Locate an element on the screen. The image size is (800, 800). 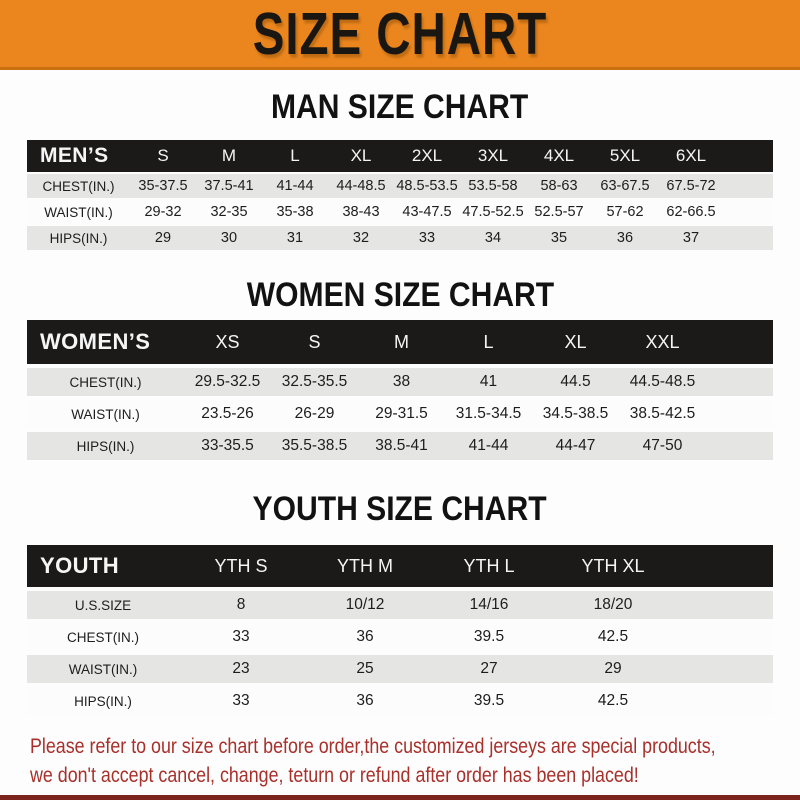
size-value-cell: 38.5-42.5 is located at coordinates (662, 414).